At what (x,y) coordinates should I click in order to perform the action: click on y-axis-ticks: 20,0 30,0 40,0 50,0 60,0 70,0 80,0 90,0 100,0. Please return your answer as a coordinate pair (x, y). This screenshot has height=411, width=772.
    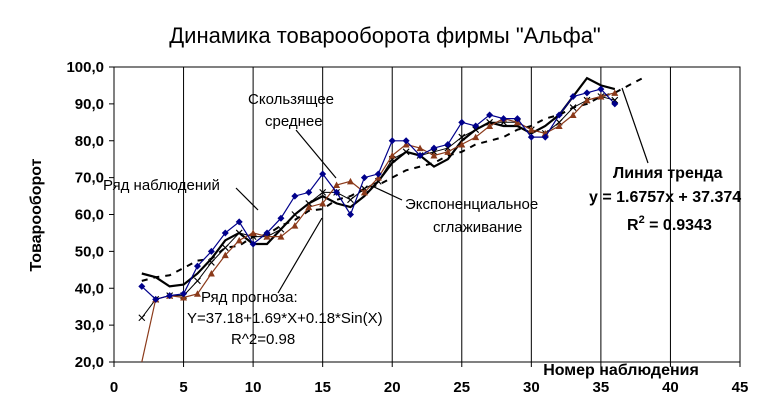
    Looking at the image, I should click on (90, 215).